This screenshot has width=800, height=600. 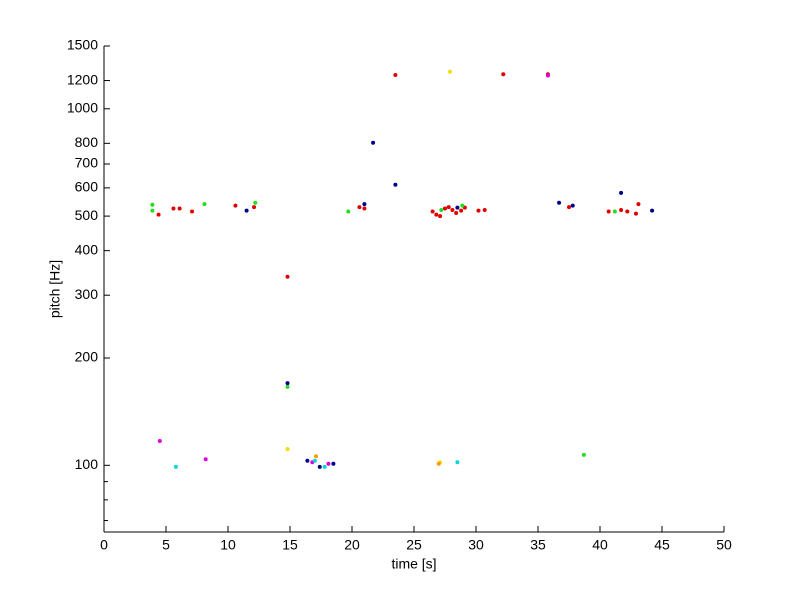 I want to click on x-tick-label: 35, so click(x=538, y=545).